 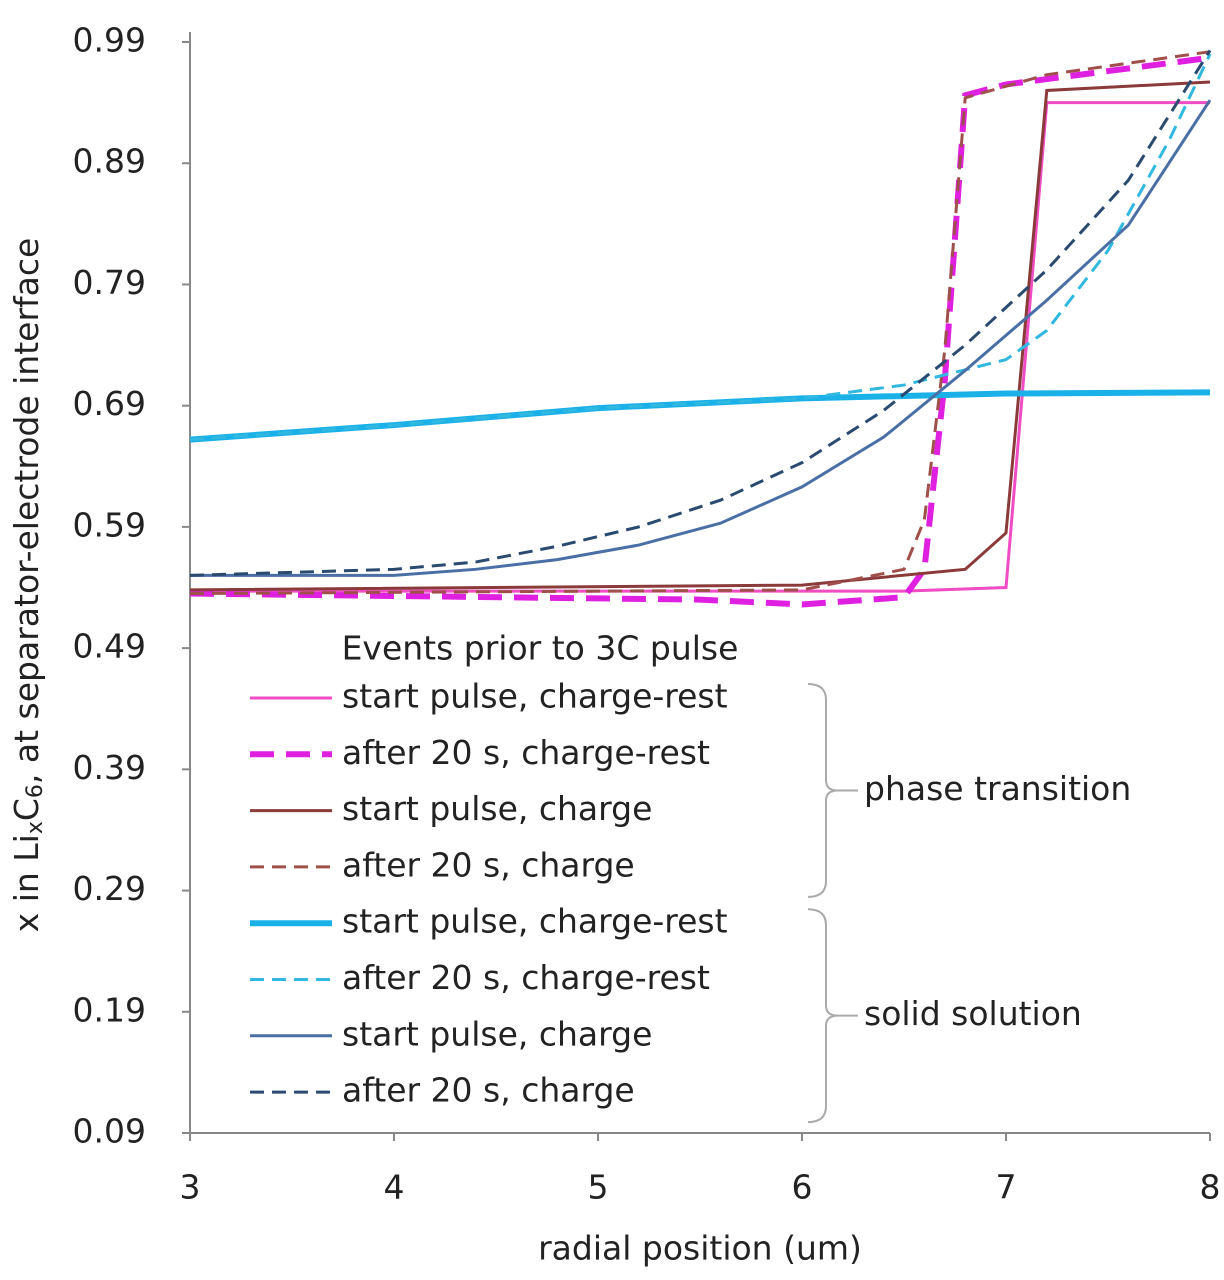 What do you see at coordinates (26, 809) in the screenshot?
I see `y-axis-label-part: C` at bounding box center [26, 809].